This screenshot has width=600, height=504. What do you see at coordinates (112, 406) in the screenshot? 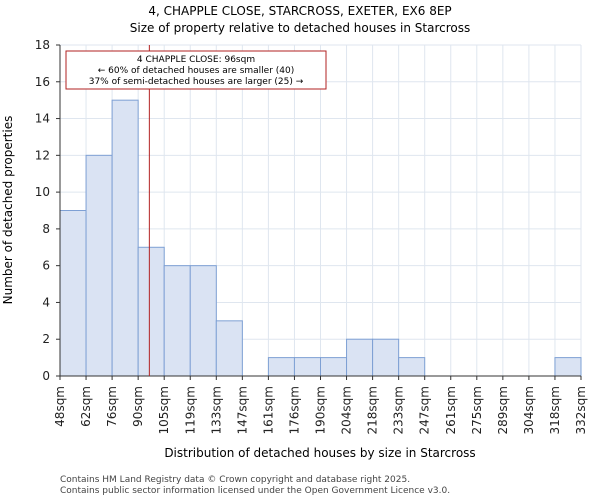
I see `x-tick-label: 76sqm` at bounding box center [112, 406].